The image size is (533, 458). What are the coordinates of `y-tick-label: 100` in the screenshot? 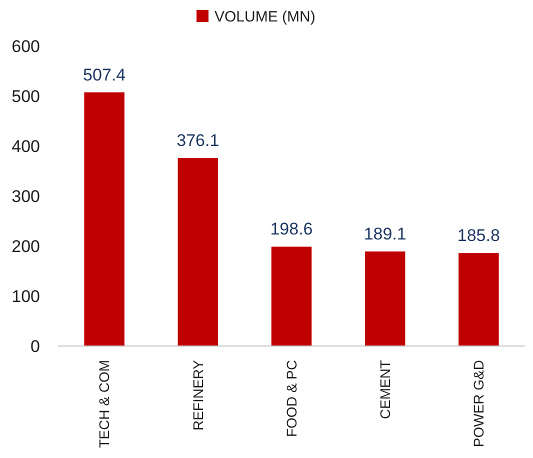 It's located at (26, 296).